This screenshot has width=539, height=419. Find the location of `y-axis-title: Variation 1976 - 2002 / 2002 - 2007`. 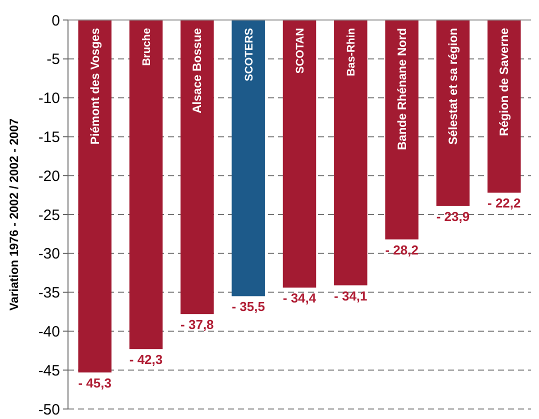

y-axis-title: Variation 1976 - 2002 / 2002 - 2007 is located at coordinates (14, 214).